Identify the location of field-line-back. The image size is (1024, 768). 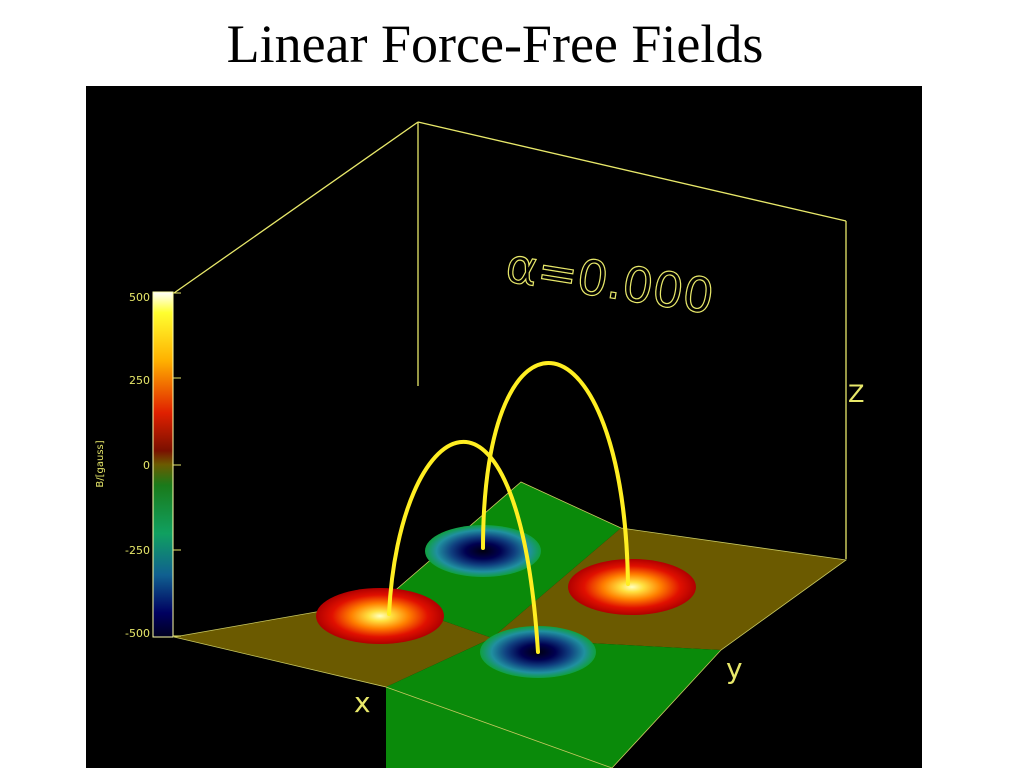
(555, 473).